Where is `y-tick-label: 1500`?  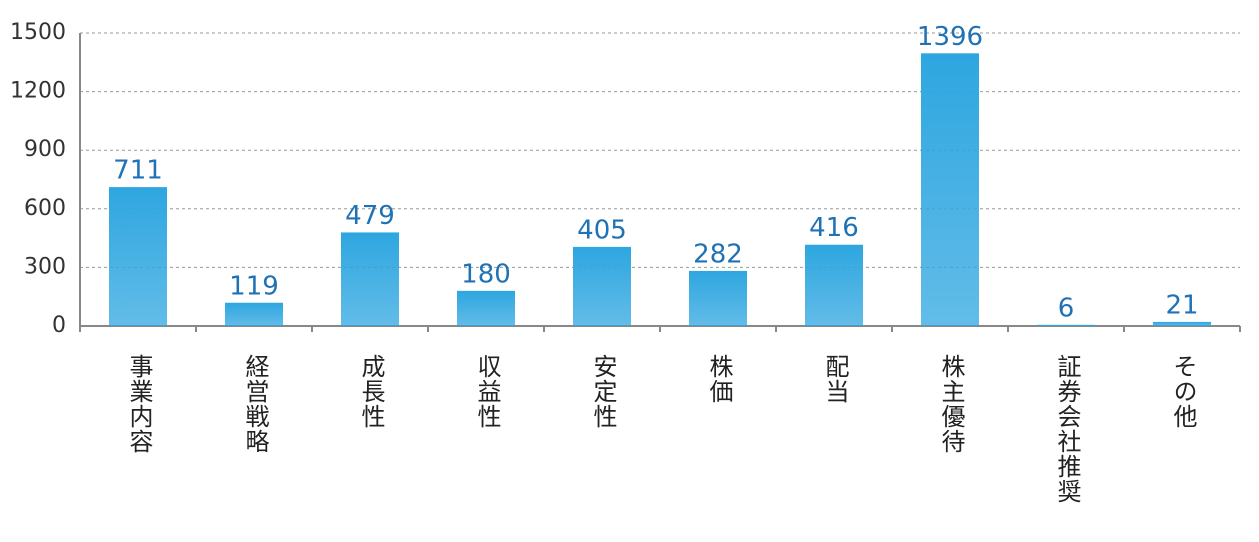
y-tick-label: 1500 is located at coordinates (38, 32).